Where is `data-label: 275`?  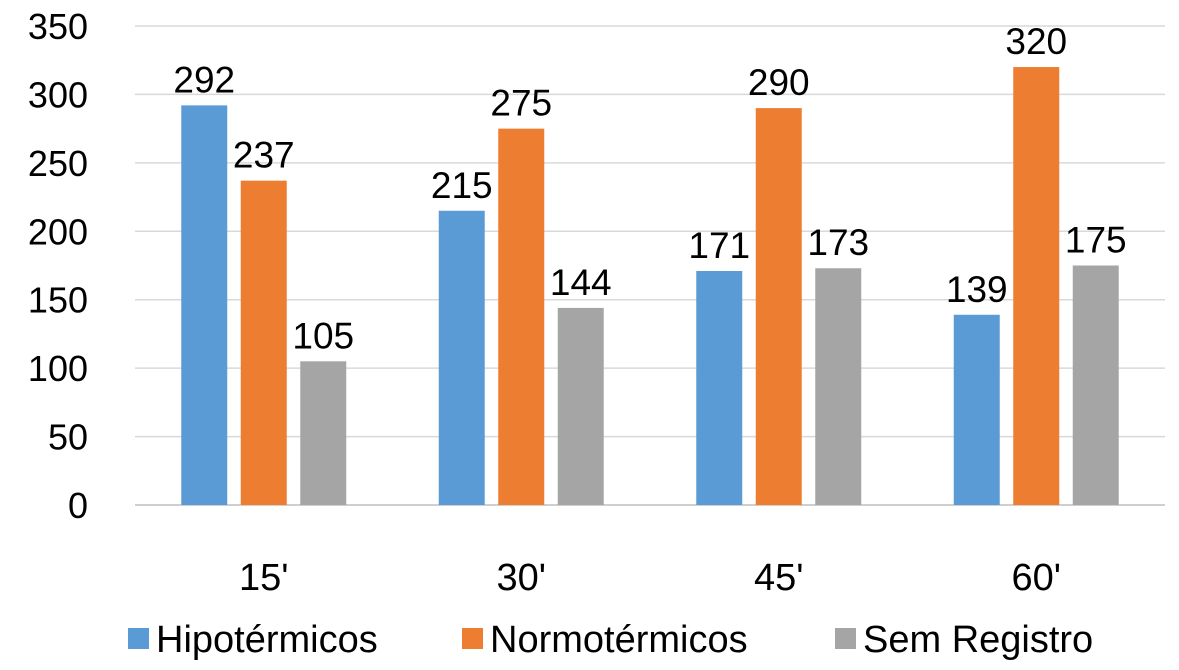 data-label: 275 is located at coordinates (521, 103).